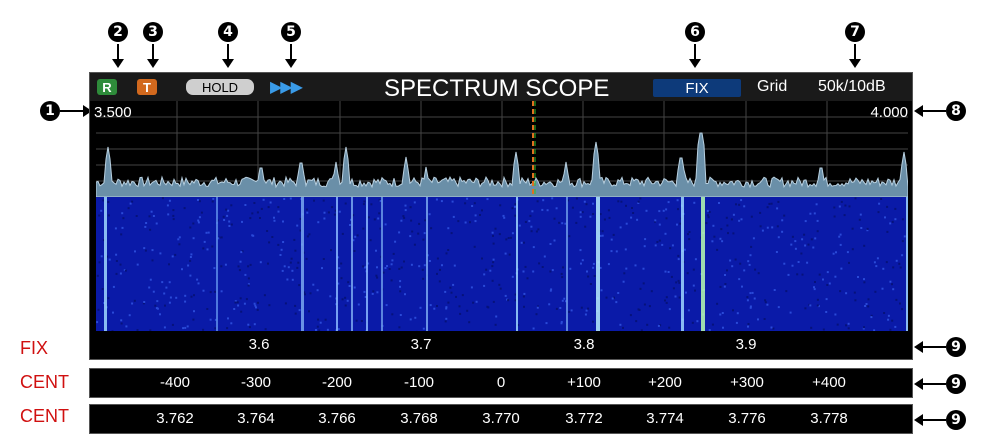 The image size is (1000, 437). Describe the element at coordinates (930, 420) in the screenshot. I see `callout-9-cent-freq-arrow` at that location.